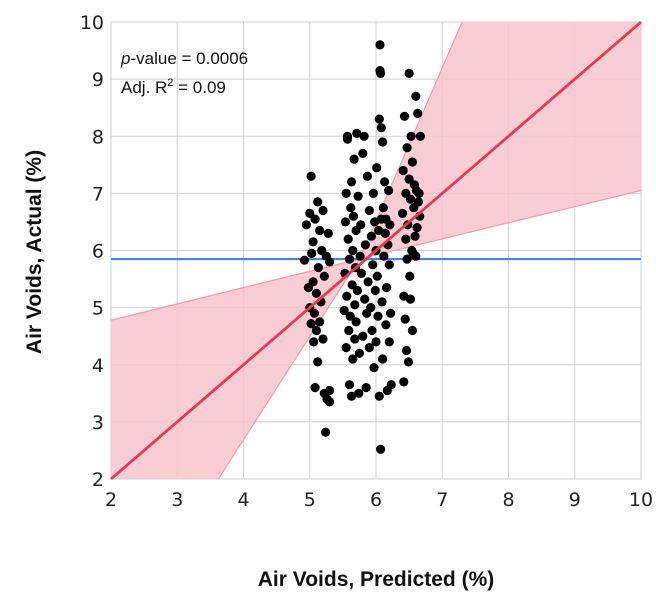 This screenshot has width=656, height=613. Describe the element at coordinates (442, 500) in the screenshot. I see `x-tick-label: 7` at that location.